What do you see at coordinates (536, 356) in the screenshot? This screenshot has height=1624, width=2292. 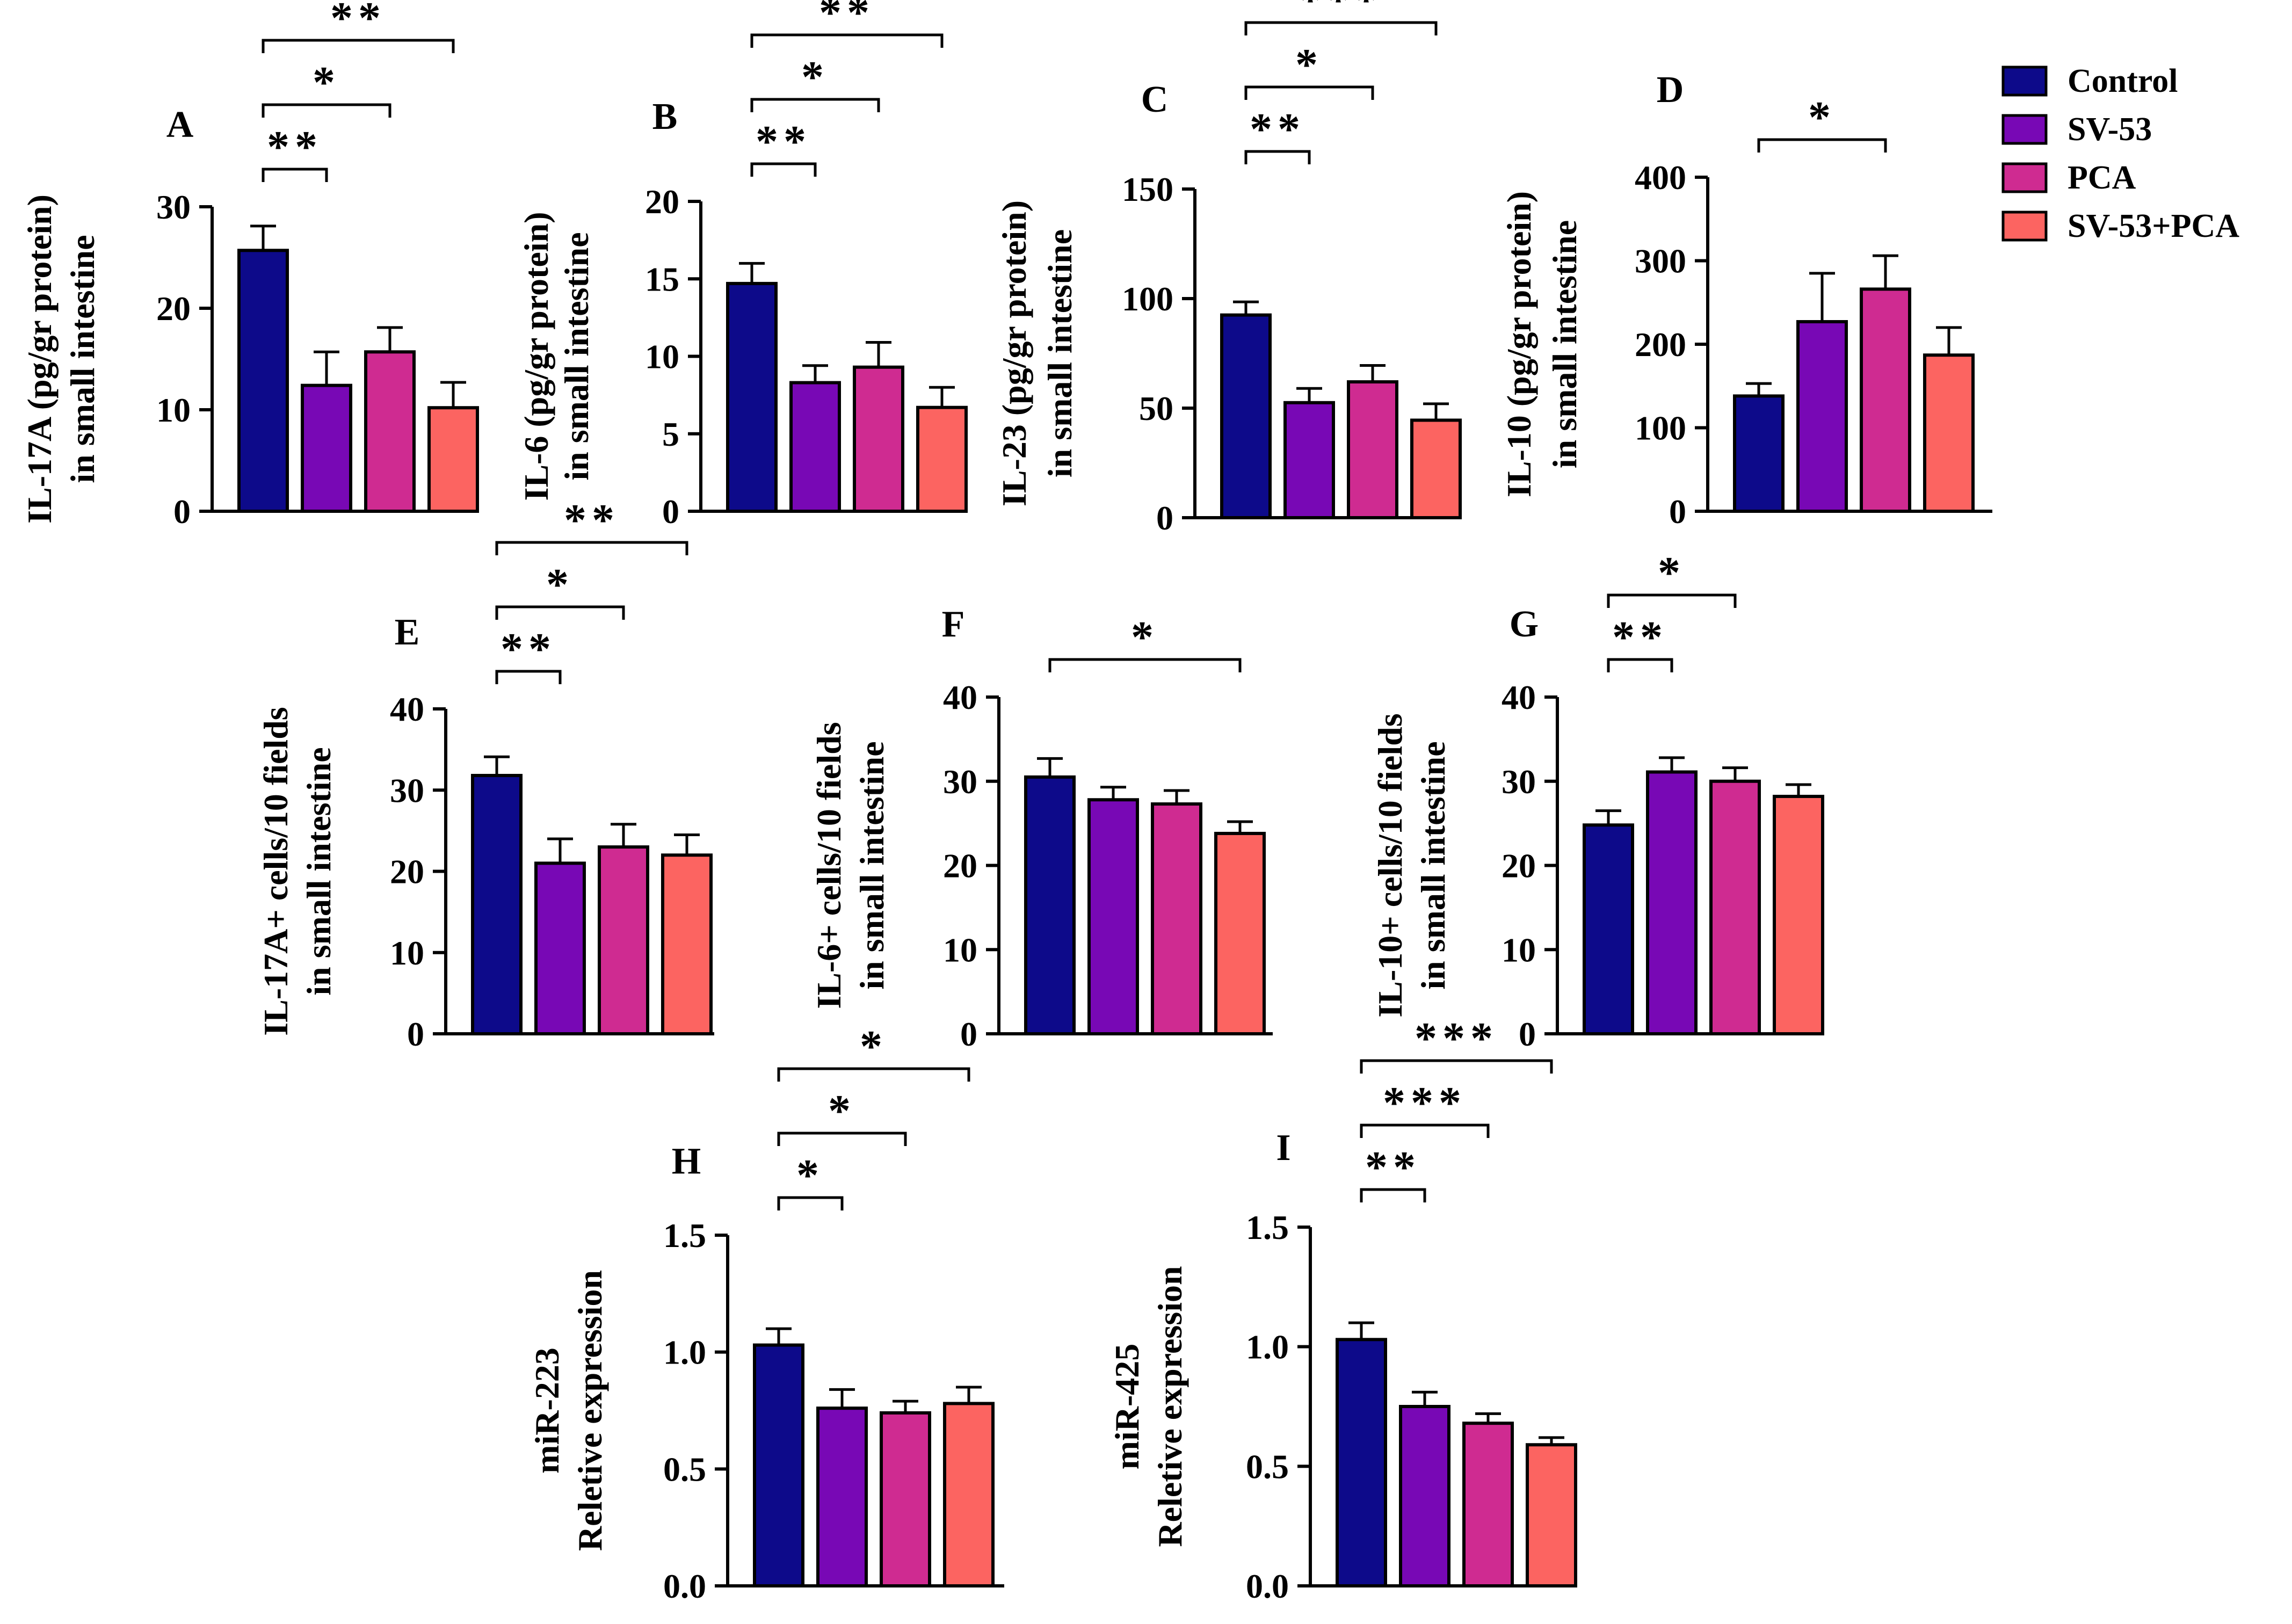 I see `y-axis-label: IL-6 (pg/gr protein)` at bounding box center [536, 356].